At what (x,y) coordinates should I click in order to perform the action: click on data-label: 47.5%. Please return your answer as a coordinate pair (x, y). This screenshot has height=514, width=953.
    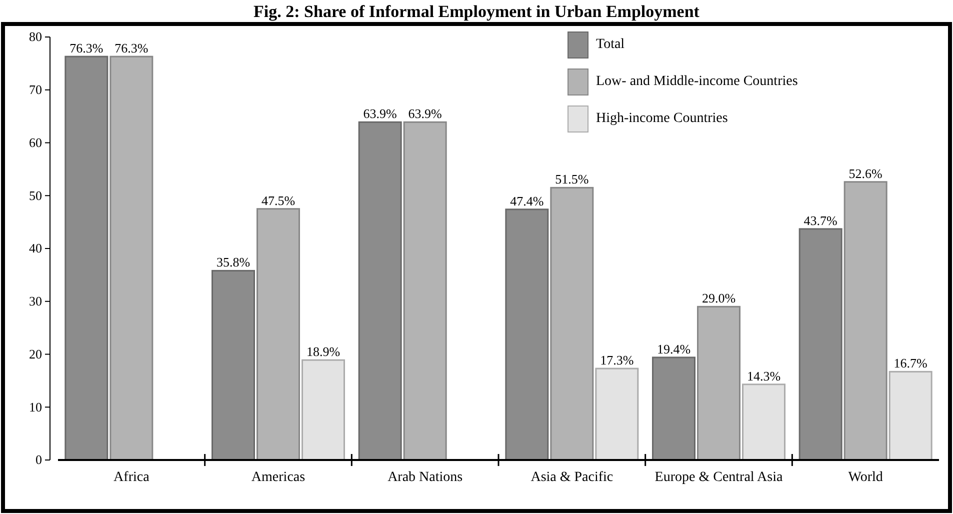
    Looking at the image, I should click on (278, 200).